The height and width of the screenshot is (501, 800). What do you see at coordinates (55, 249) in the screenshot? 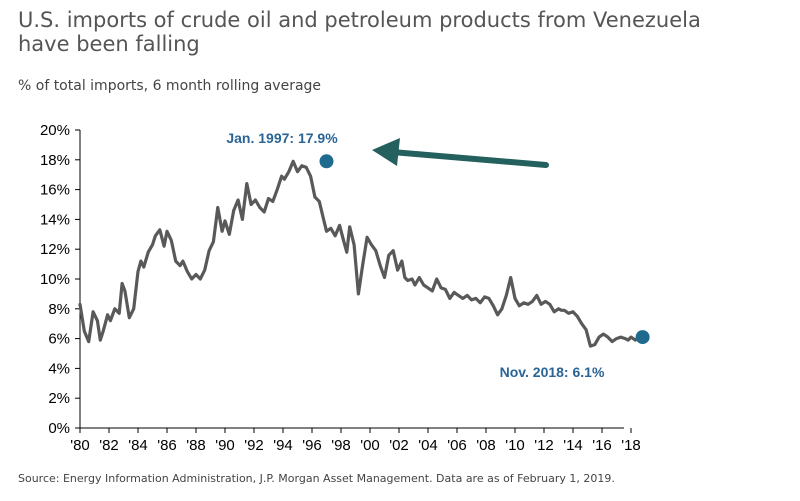
I see `y-tick-label: 12%` at bounding box center [55, 249].